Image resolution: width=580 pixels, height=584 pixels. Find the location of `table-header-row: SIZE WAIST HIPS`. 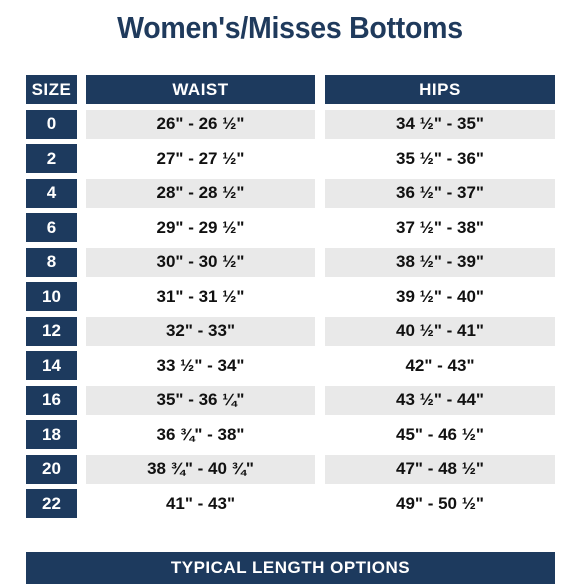

table-header-row: SIZE WAIST HIPS is located at coordinates (290, 89).